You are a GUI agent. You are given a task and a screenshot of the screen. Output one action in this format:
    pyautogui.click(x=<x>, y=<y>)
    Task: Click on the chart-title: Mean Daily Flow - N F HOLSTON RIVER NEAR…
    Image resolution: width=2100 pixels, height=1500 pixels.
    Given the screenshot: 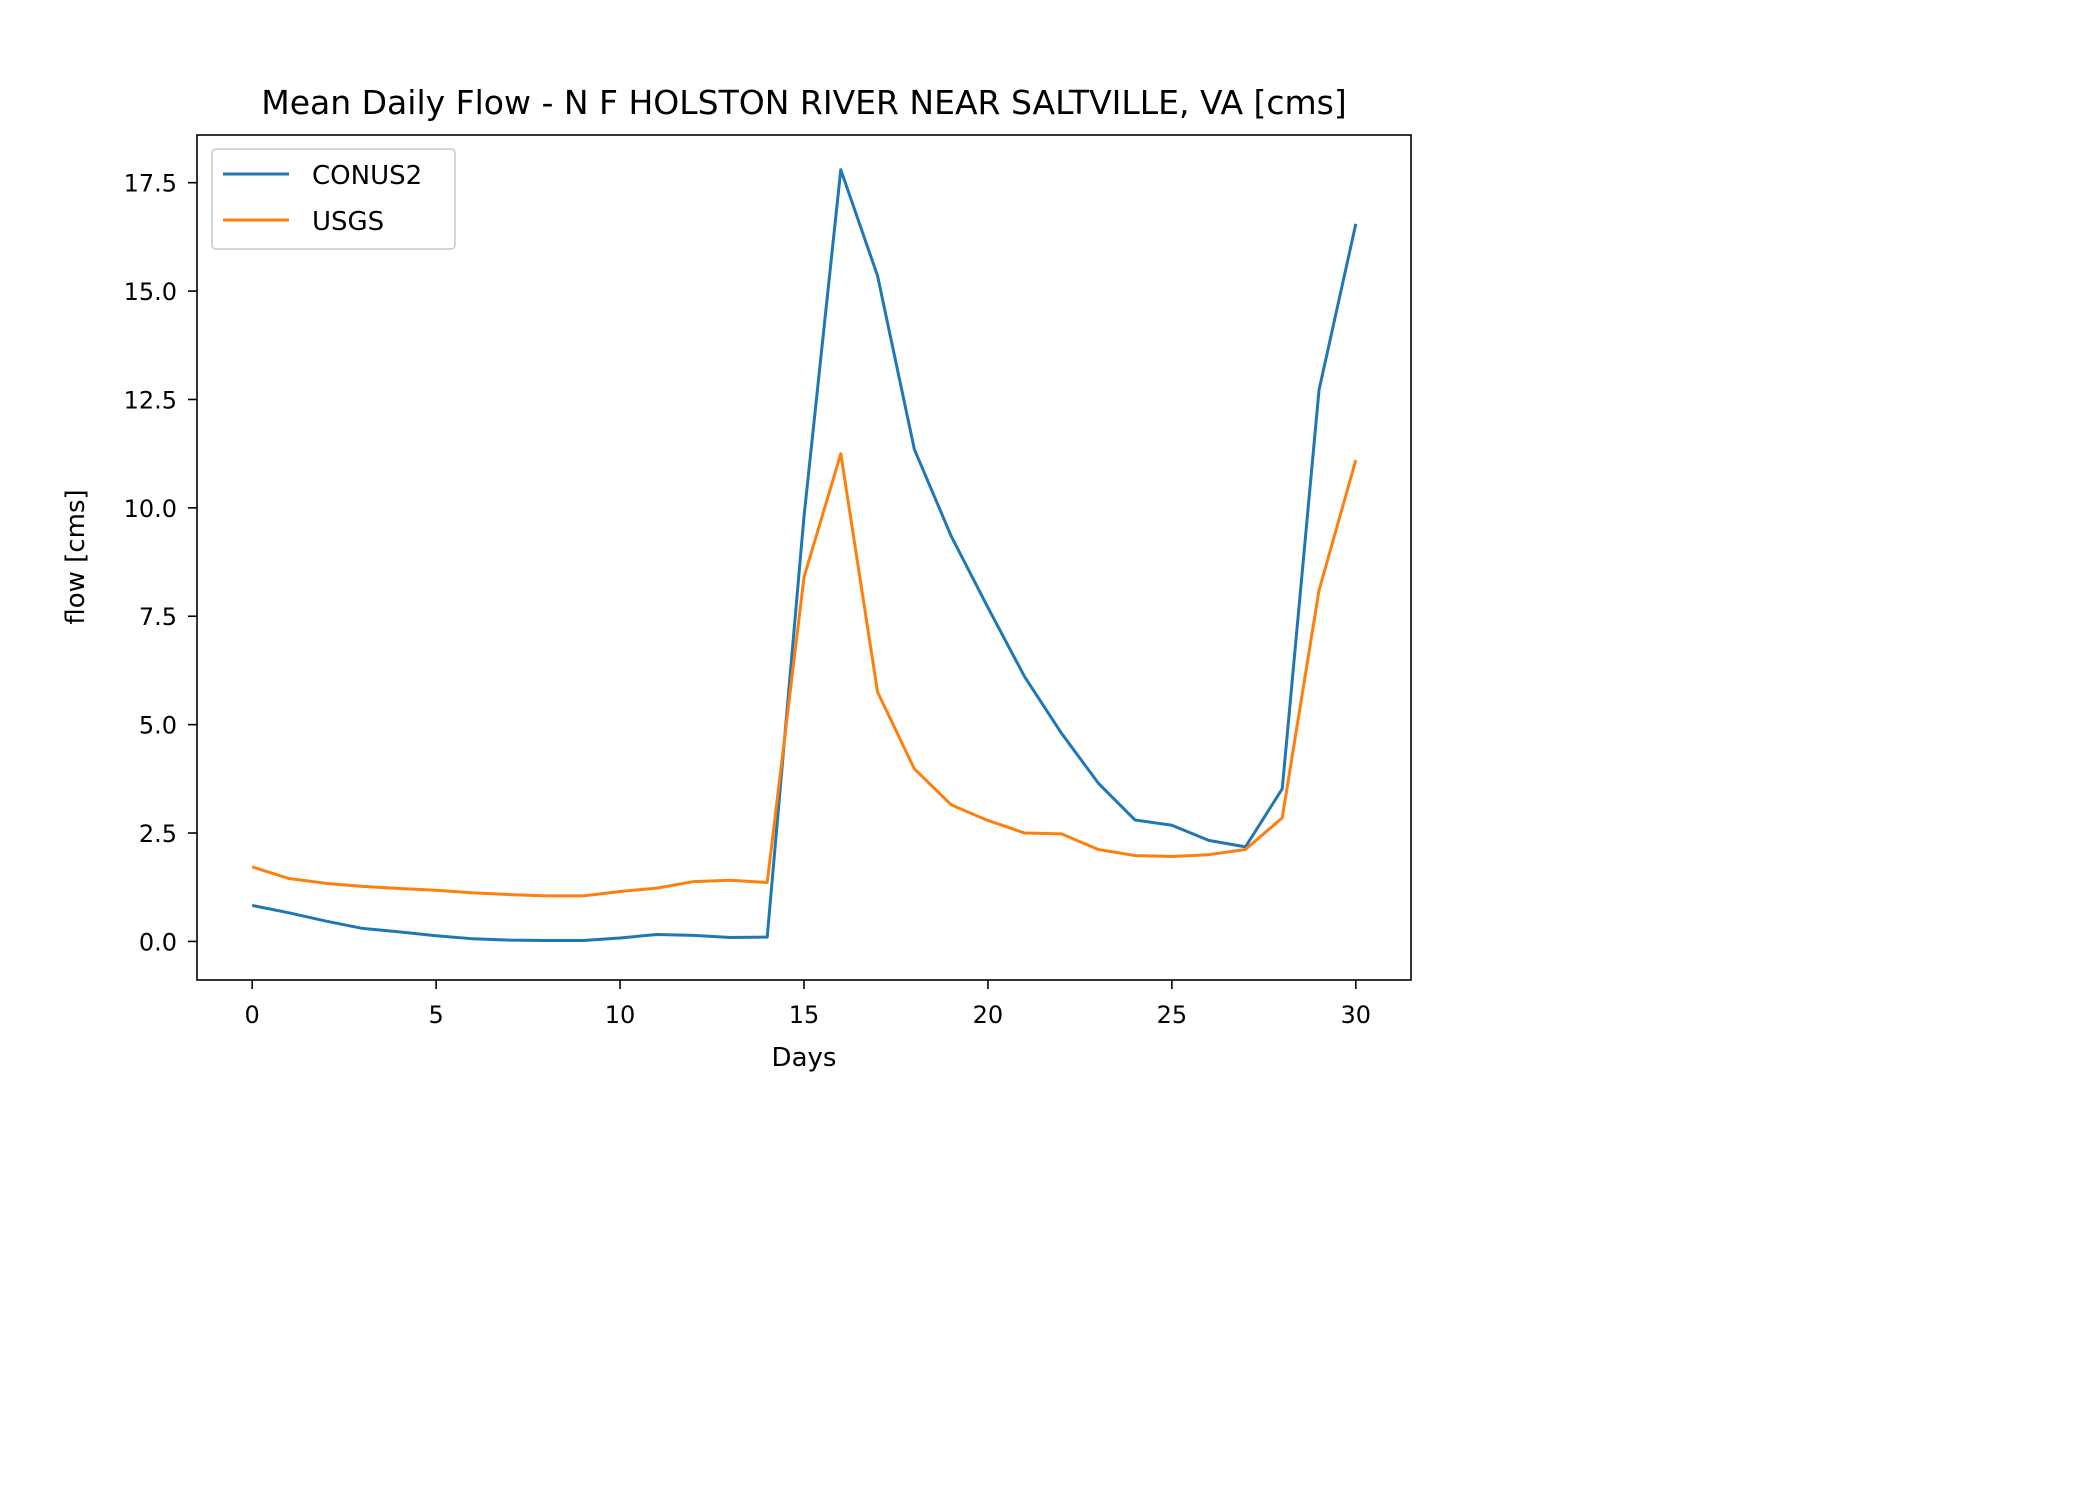 What is the action you would take?
    pyautogui.click(x=804, y=102)
    